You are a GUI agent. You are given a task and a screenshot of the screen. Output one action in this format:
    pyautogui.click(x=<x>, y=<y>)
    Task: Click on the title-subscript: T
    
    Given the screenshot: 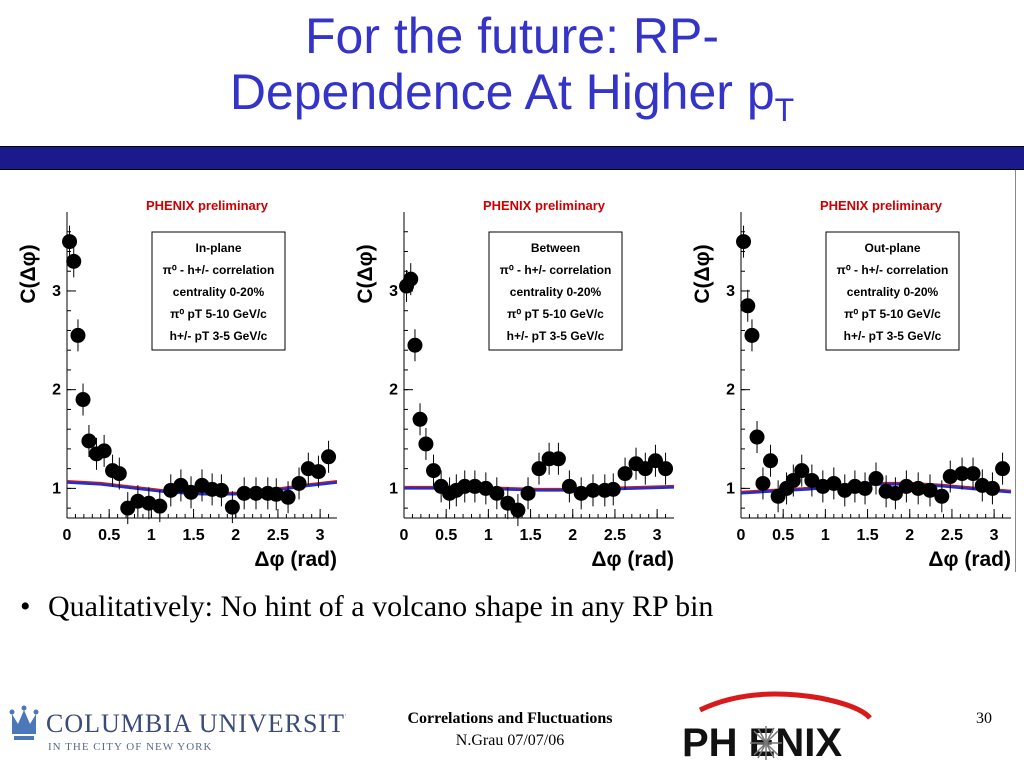 What is the action you would take?
    pyautogui.click(x=784, y=110)
    